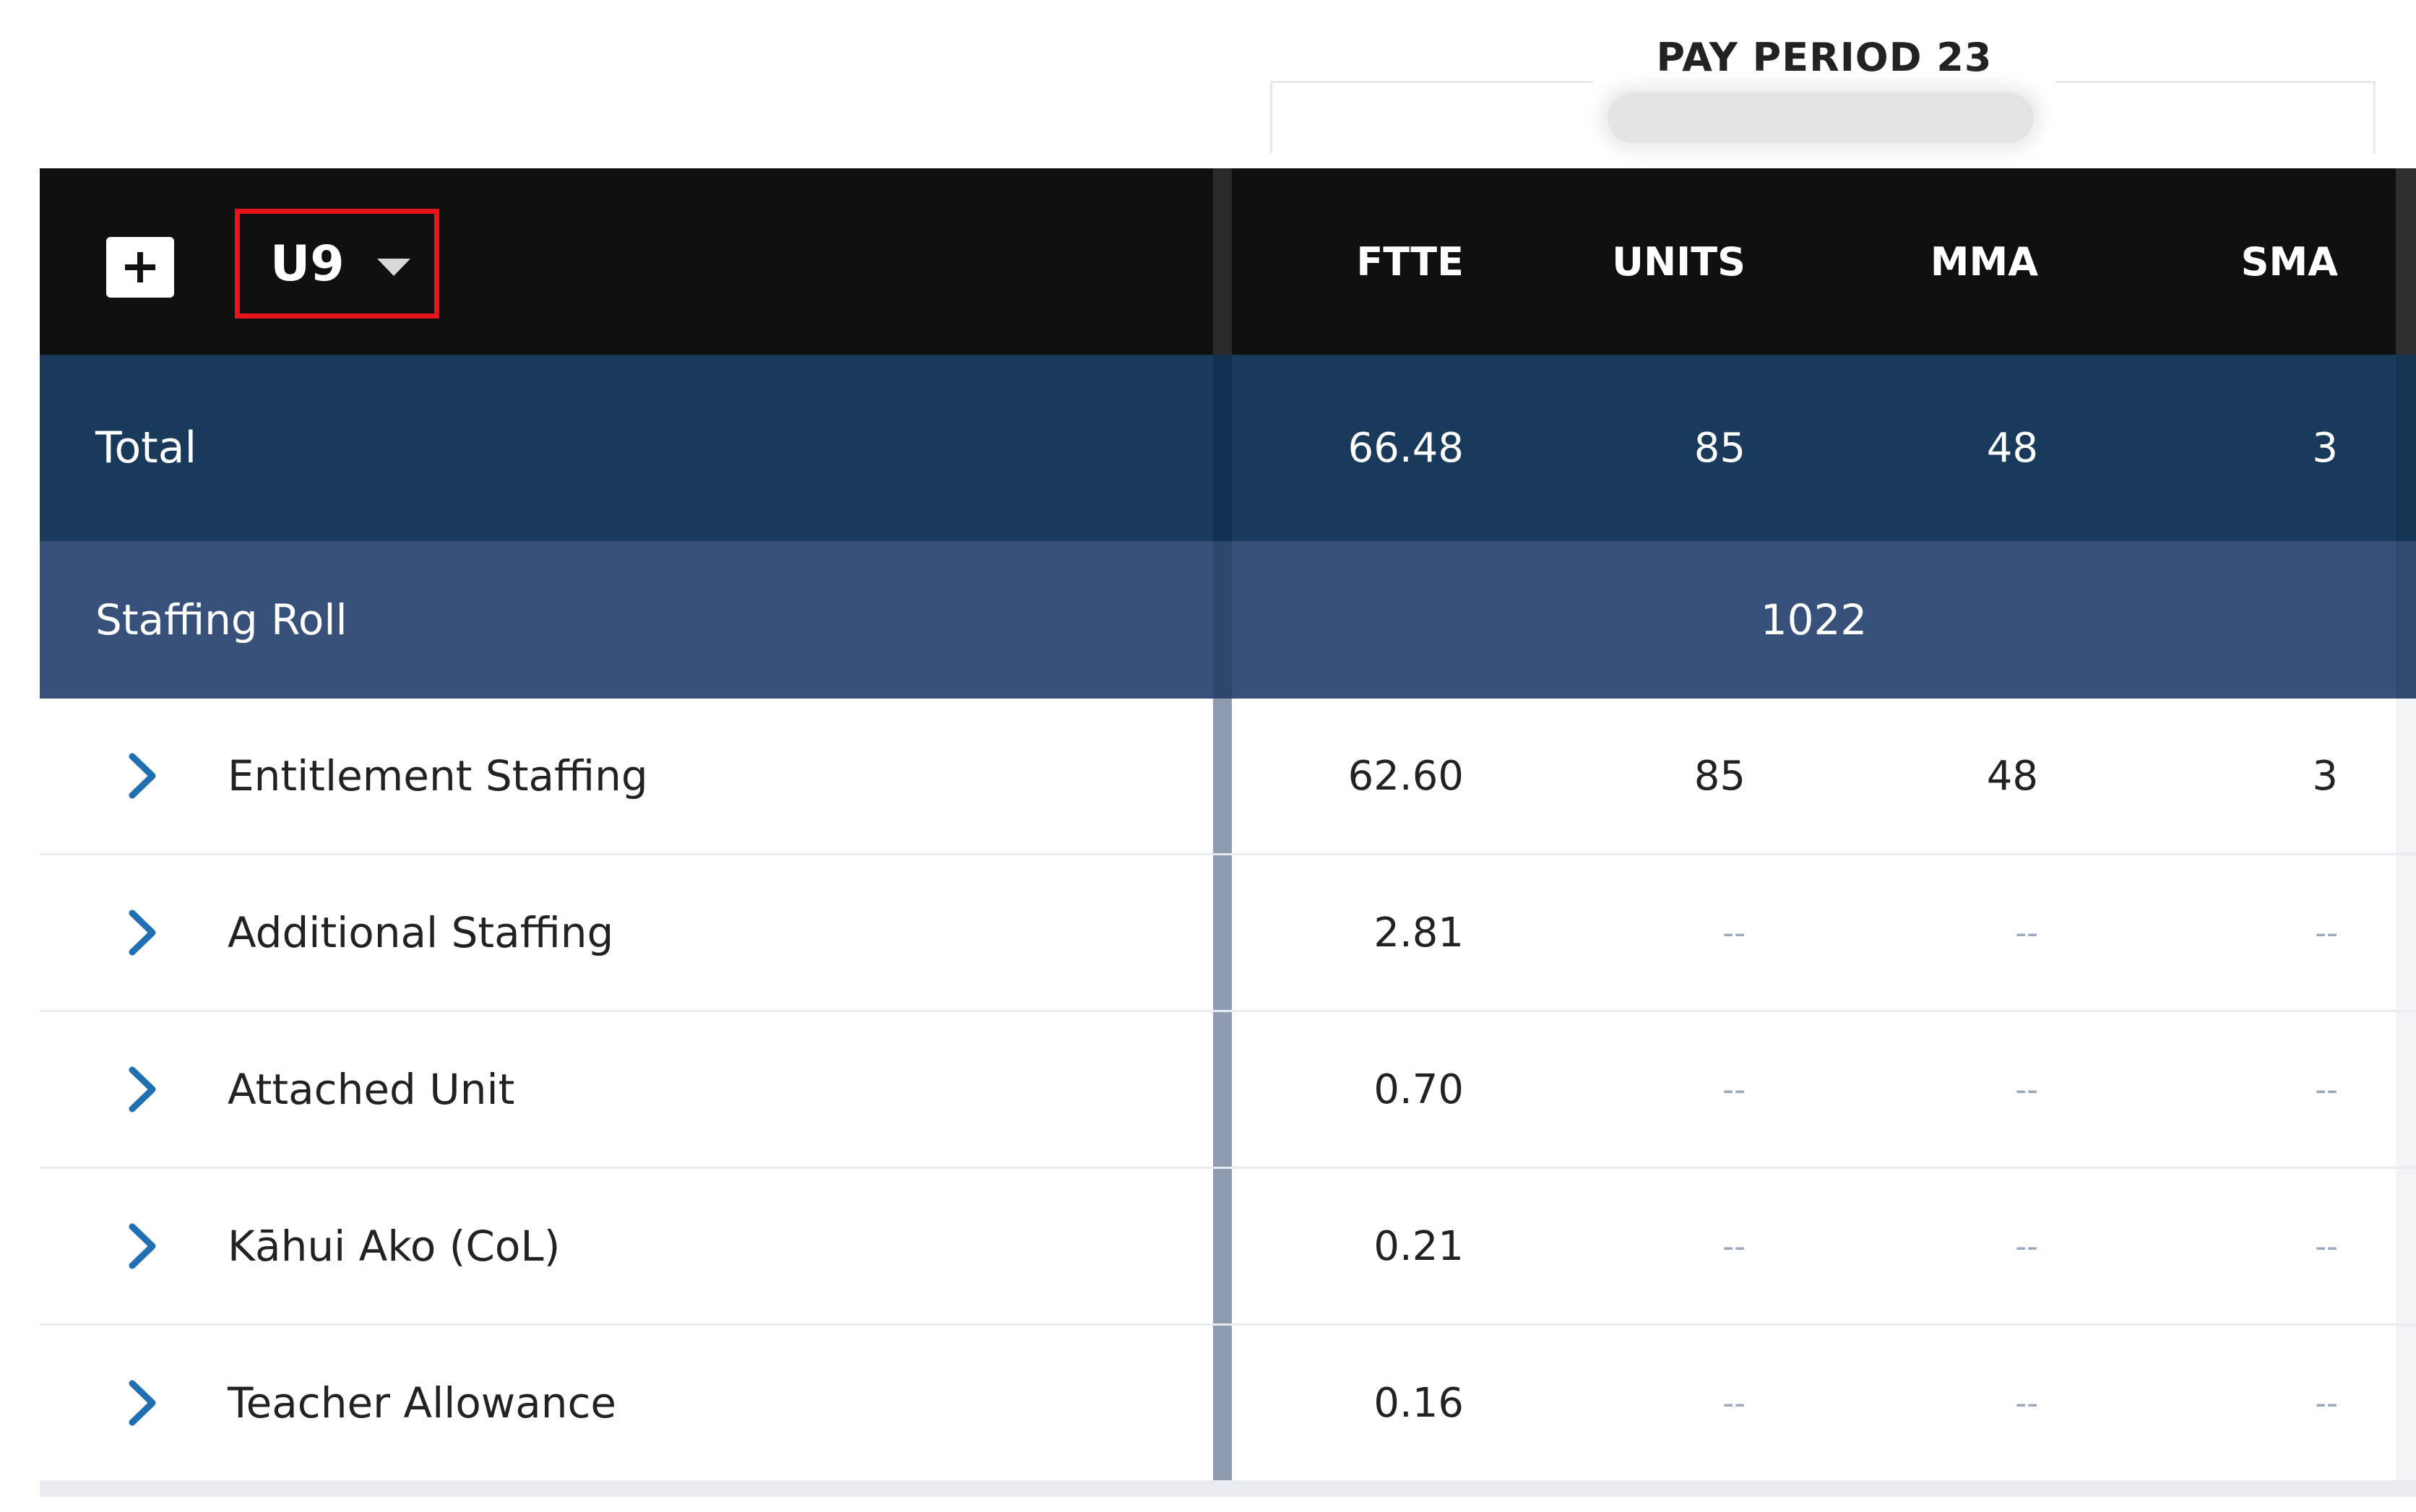 Image resolution: width=2416 pixels, height=1512 pixels. What do you see at coordinates (1824, 1403) in the screenshot?
I see `row-values: 0.16 -- -- --` at bounding box center [1824, 1403].